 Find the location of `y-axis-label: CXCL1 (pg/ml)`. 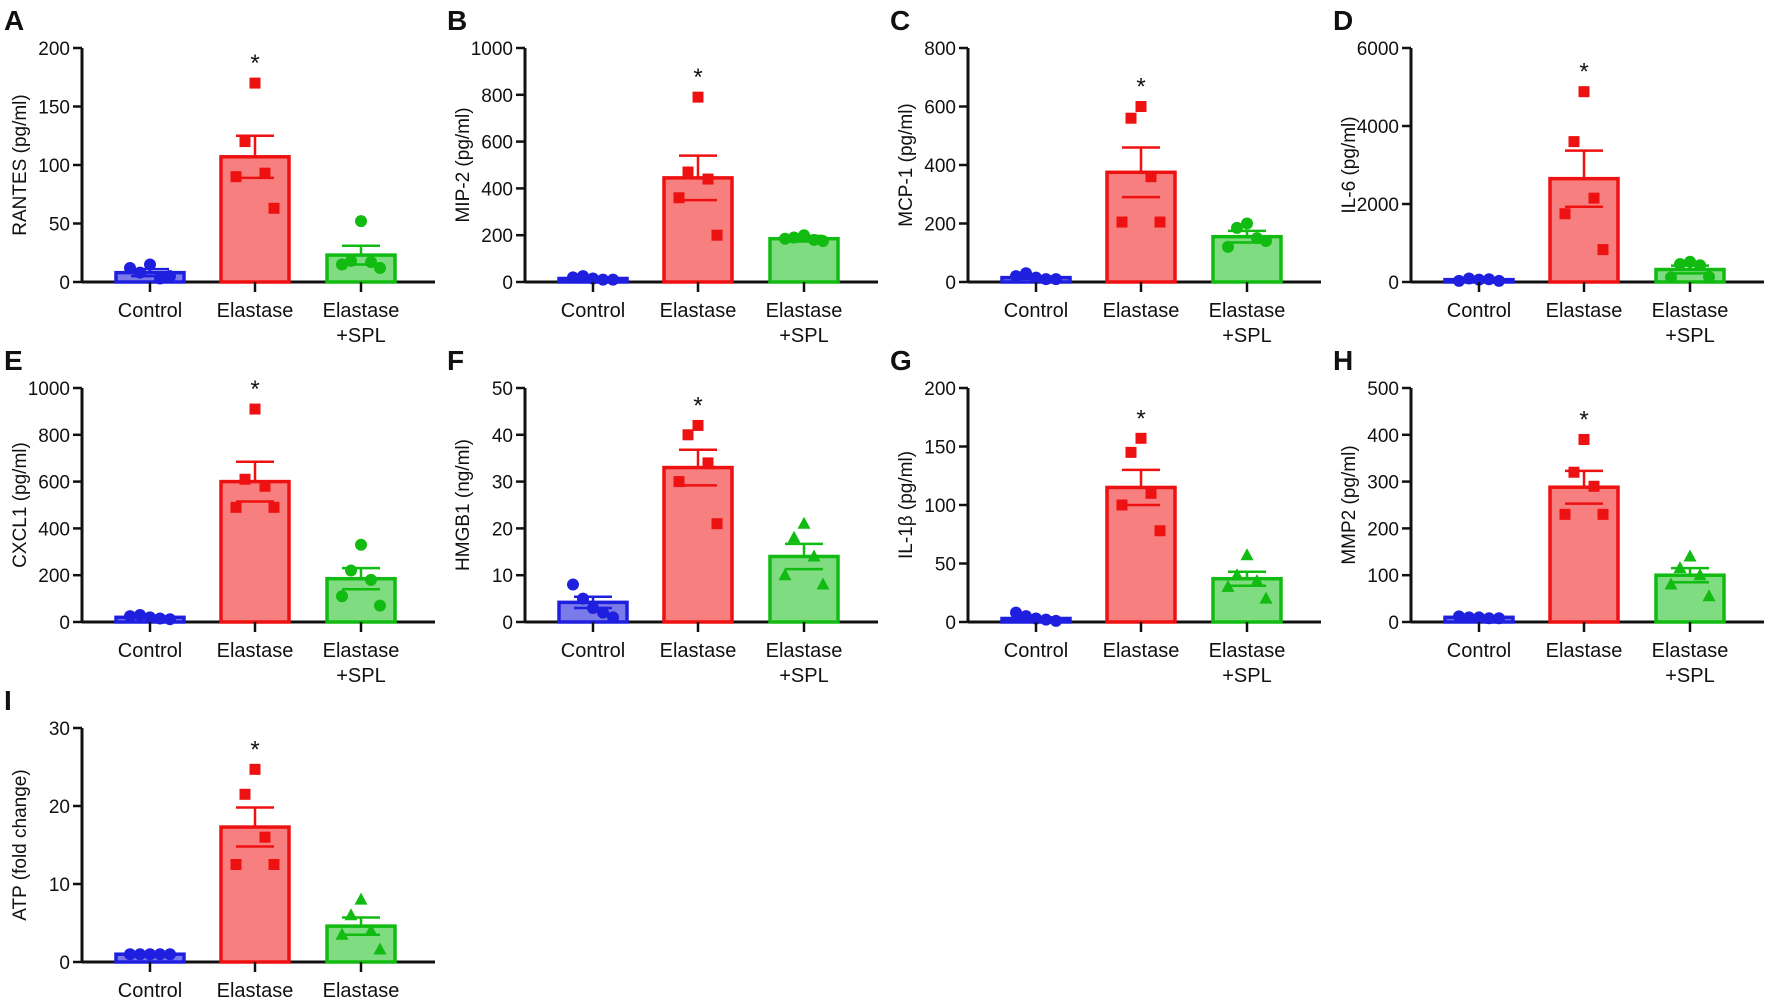

y-axis-label: CXCL1 (pg/ml) is located at coordinates (20, 505).